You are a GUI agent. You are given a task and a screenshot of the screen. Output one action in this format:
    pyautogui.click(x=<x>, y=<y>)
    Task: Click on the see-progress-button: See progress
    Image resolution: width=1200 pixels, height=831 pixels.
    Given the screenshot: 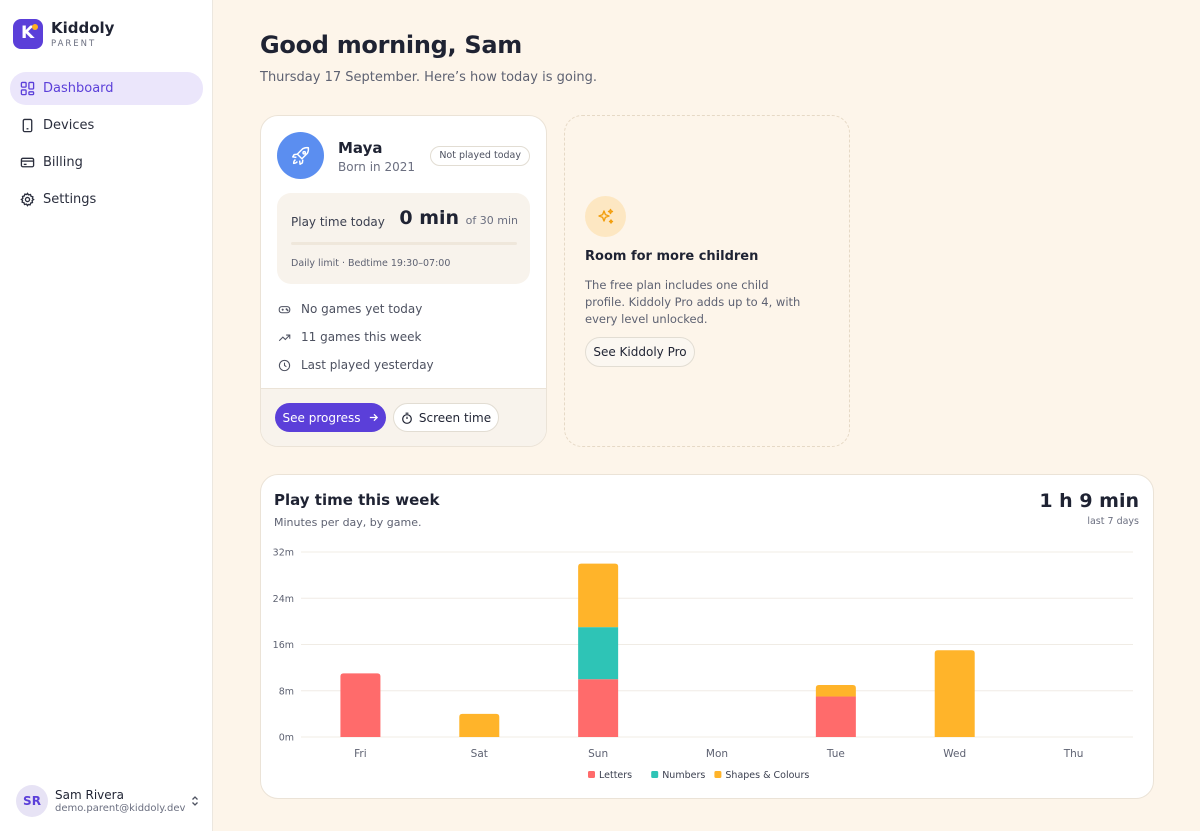 What is the action you would take?
    pyautogui.click(x=330, y=417)
    